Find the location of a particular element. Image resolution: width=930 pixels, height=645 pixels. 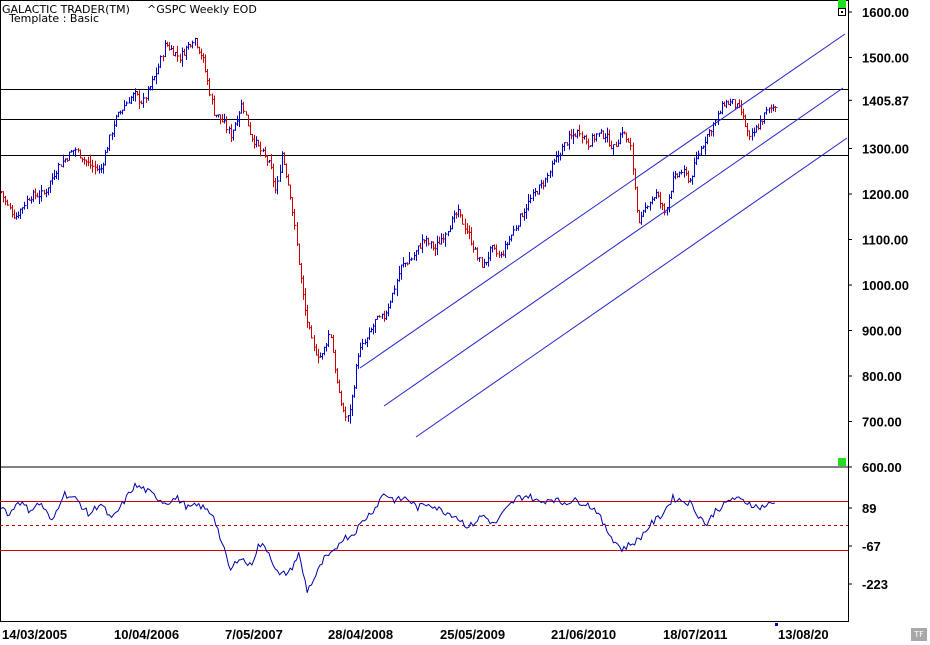

symbol-label: ^GSPC Weekly EOD is located at coordinates (202, 9).